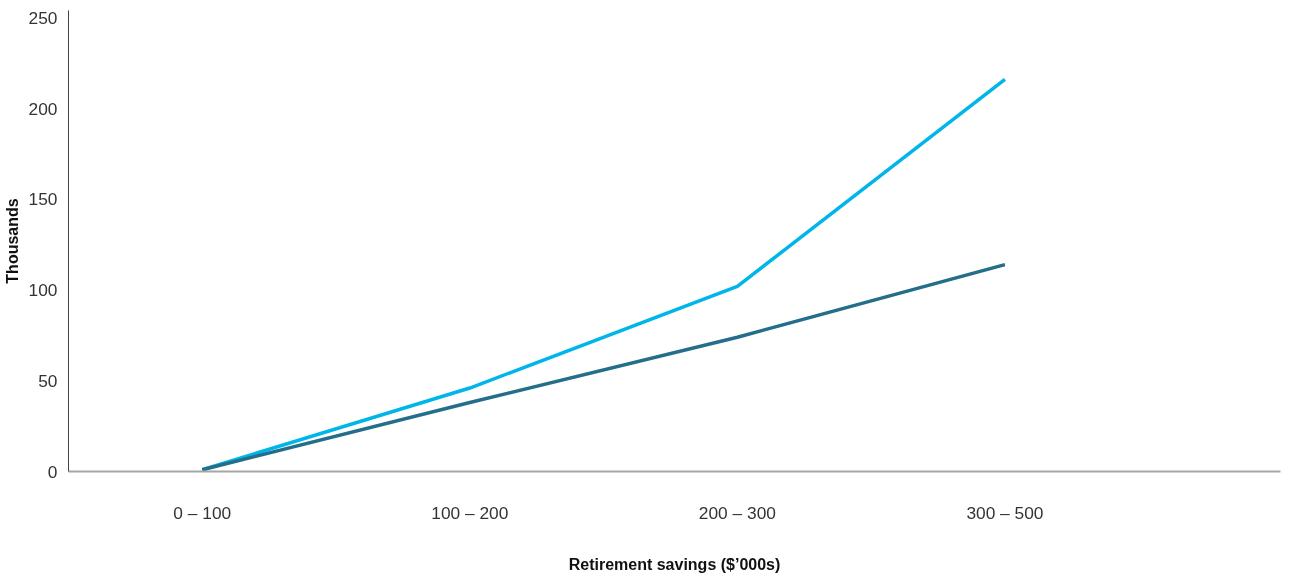  I want to click on x-tick-label: 100 – 200, so click(470, 512).